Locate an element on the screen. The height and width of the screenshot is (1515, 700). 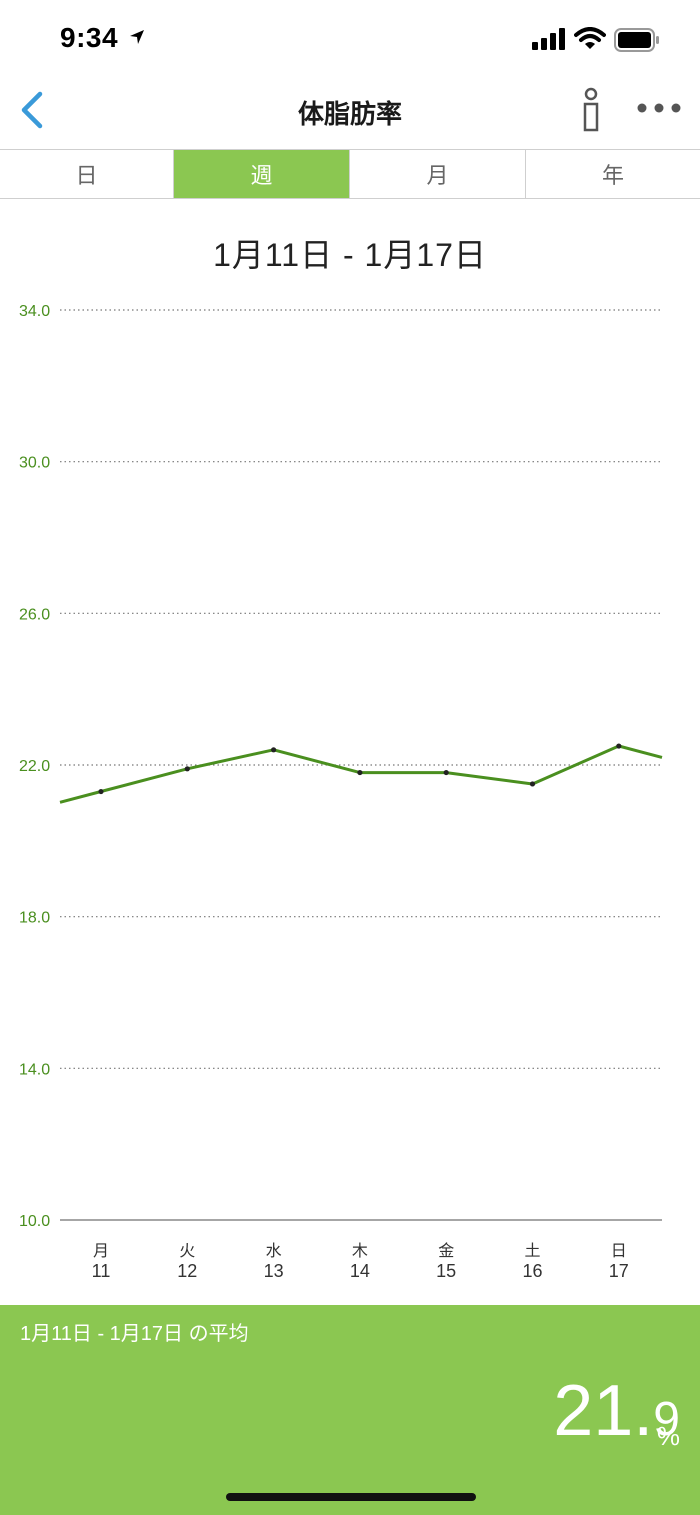
y-tick-label: 26.0 is located at coordinates (34, 614).